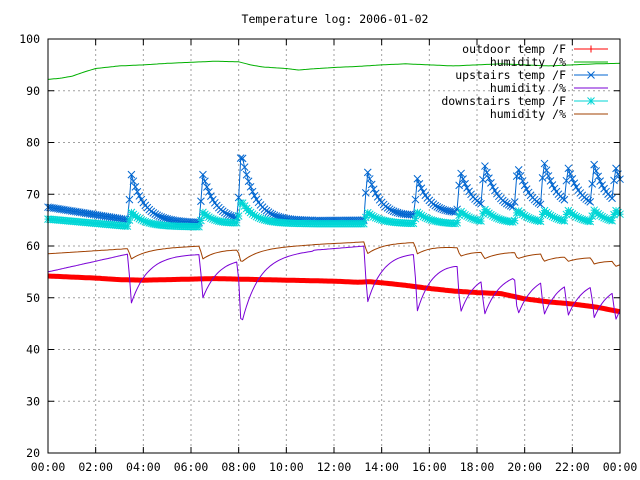  What do you see at coordinates (143, 467) in the screenshot?
I see `x-tick-label: 04:00` at bounding box center [143, 467].